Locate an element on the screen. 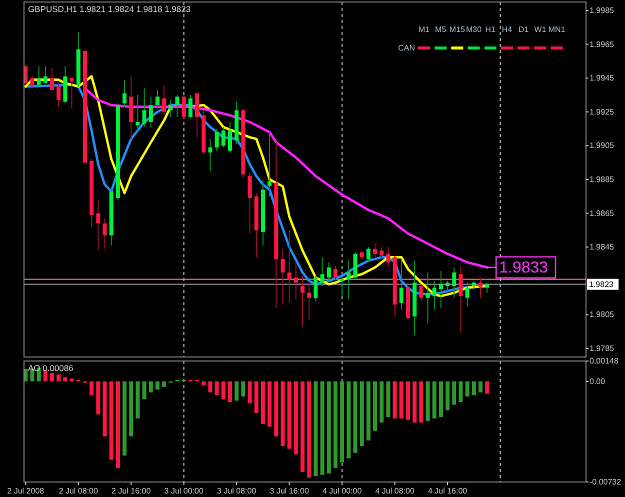 Image resolution: width=625 pixels, height=497 pixels. annotation: H1 is located at coordinates (490, 29).